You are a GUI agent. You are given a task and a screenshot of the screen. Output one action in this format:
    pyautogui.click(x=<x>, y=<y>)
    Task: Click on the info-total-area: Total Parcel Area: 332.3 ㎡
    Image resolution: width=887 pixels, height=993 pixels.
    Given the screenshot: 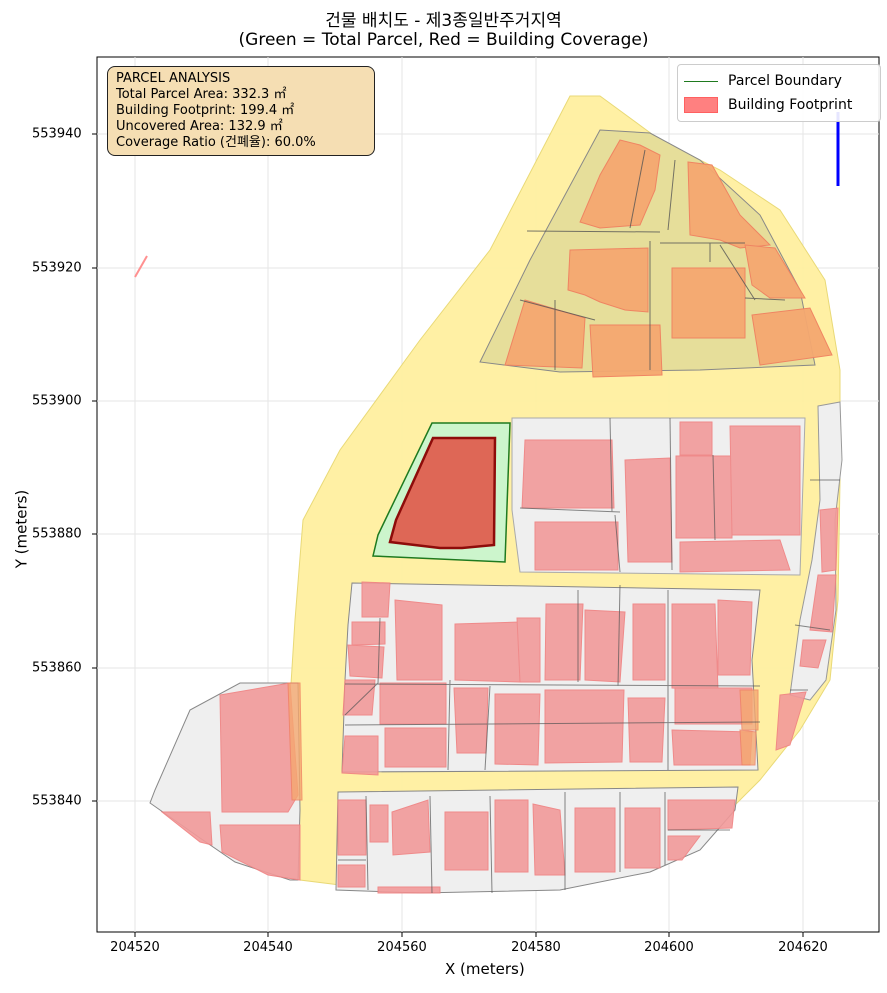 What is the action you would take?
    pyautogui.click(x=201, y=94)
    